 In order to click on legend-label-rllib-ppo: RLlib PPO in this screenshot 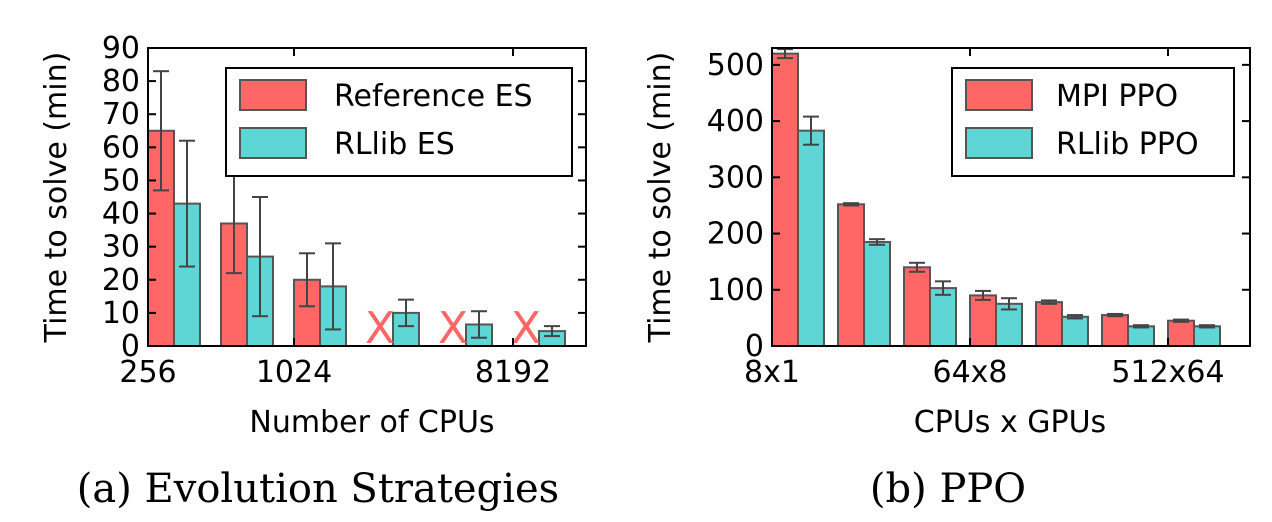, I will do `click(1127, 144)`.